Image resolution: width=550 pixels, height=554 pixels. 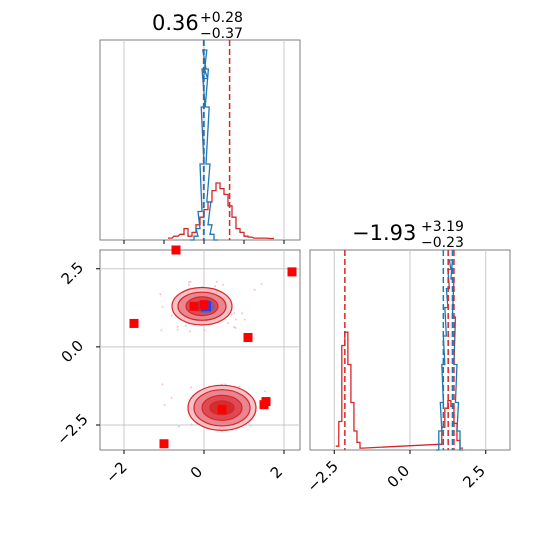 What do you see at coordinates (442, 227) in the screenshot?
I see `title-param-2-plus: +3.19` at bounding box center [442, 227].